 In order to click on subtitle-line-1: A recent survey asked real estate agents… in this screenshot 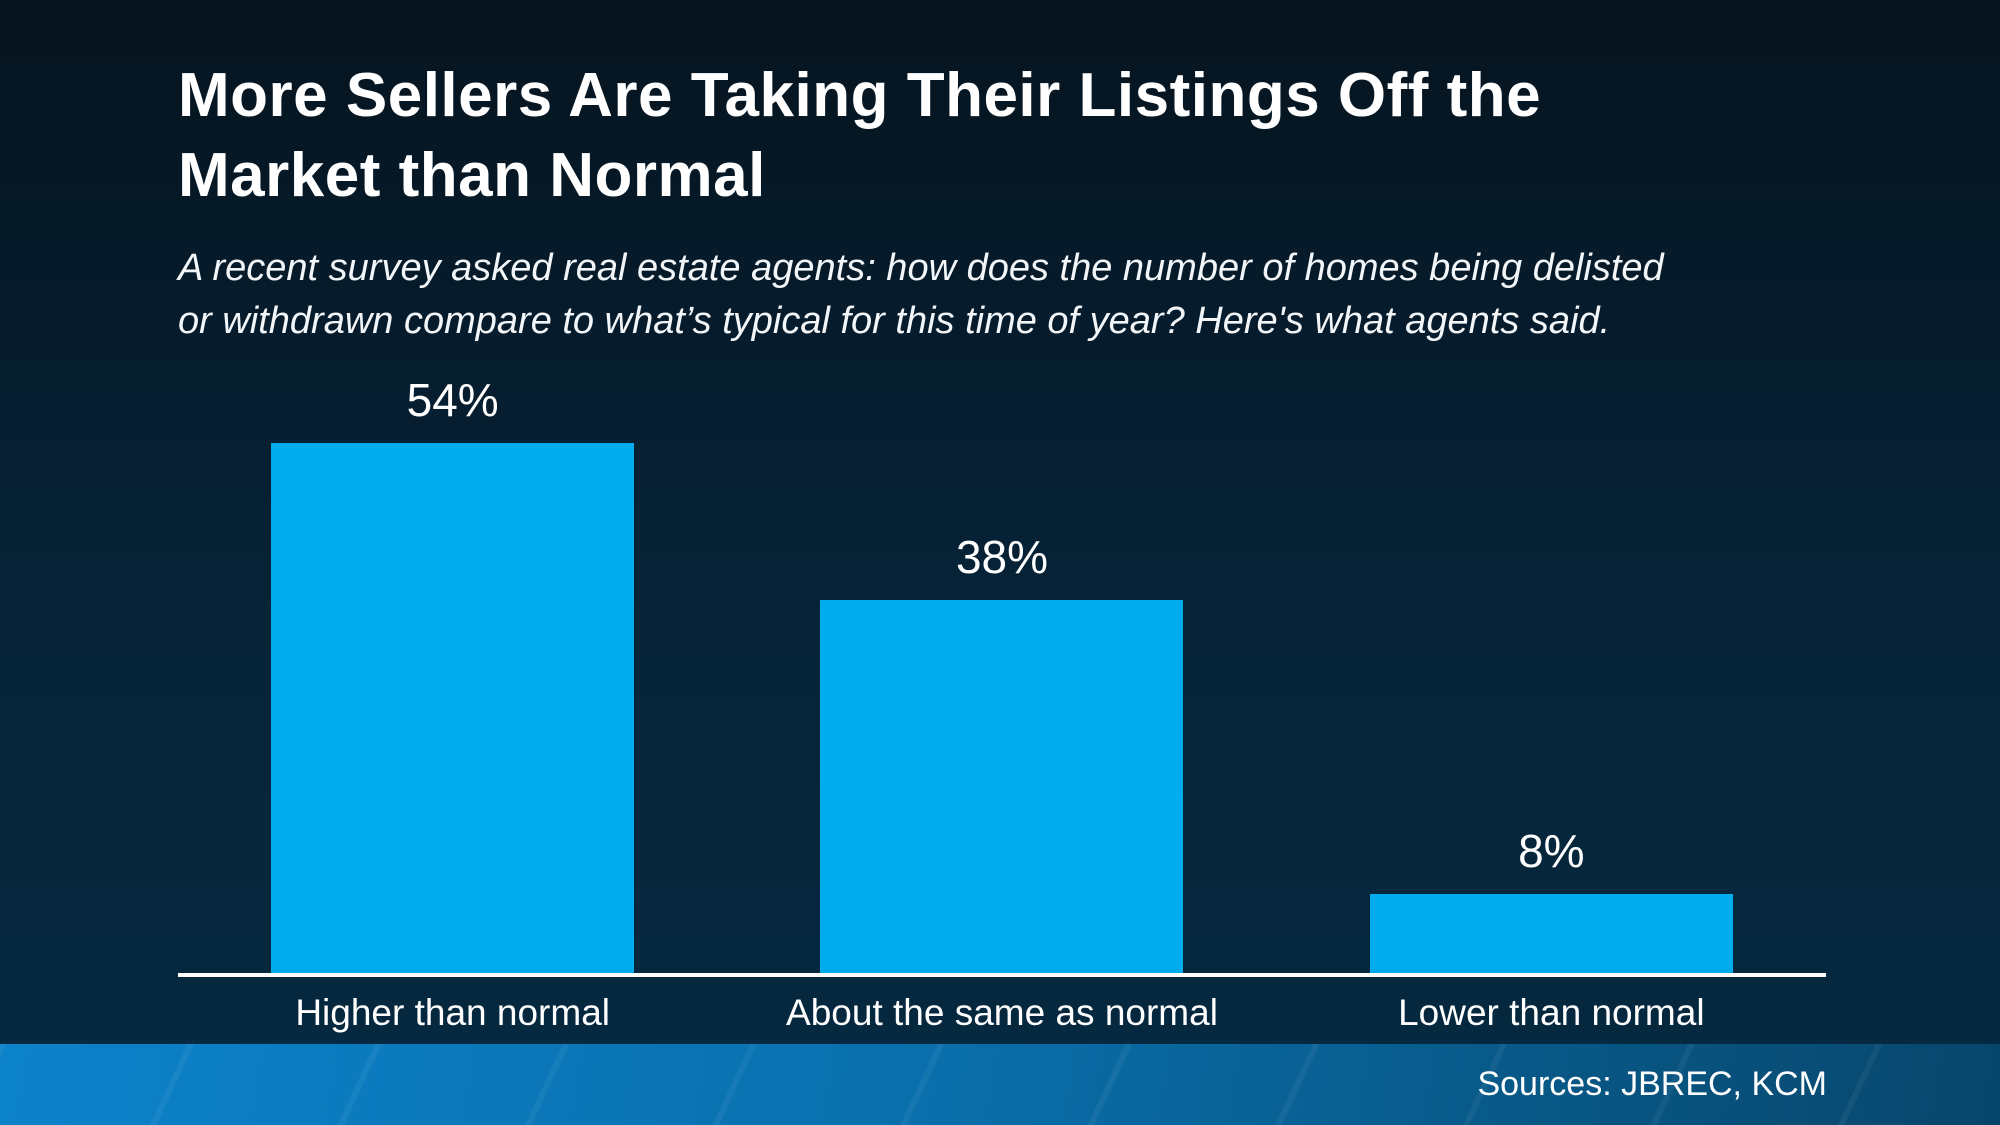, I will do `click(921, 268)`.